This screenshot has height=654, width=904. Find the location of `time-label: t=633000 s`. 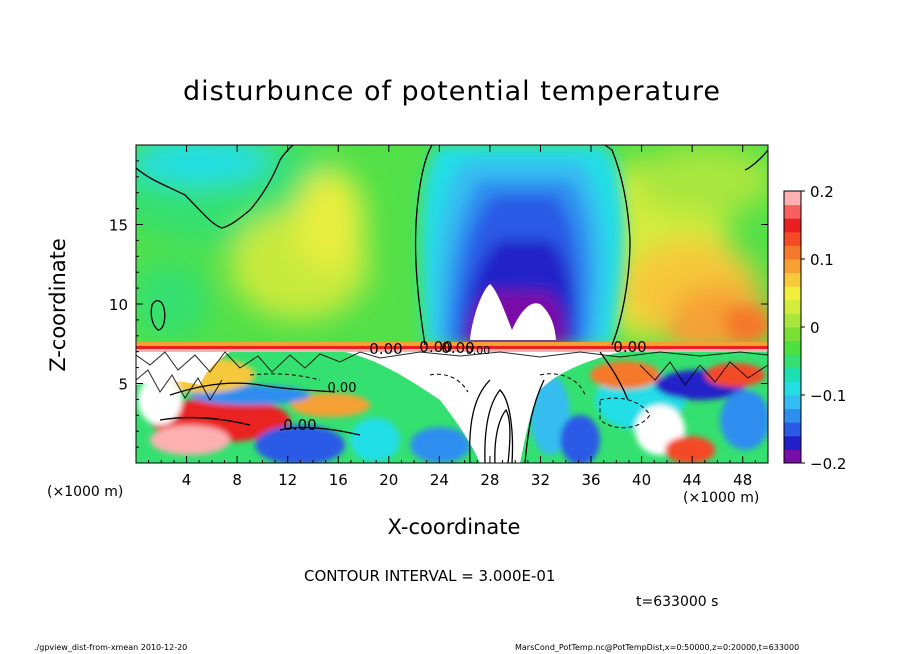

time-label: t=633000 s is located at coordinates (677, 602).